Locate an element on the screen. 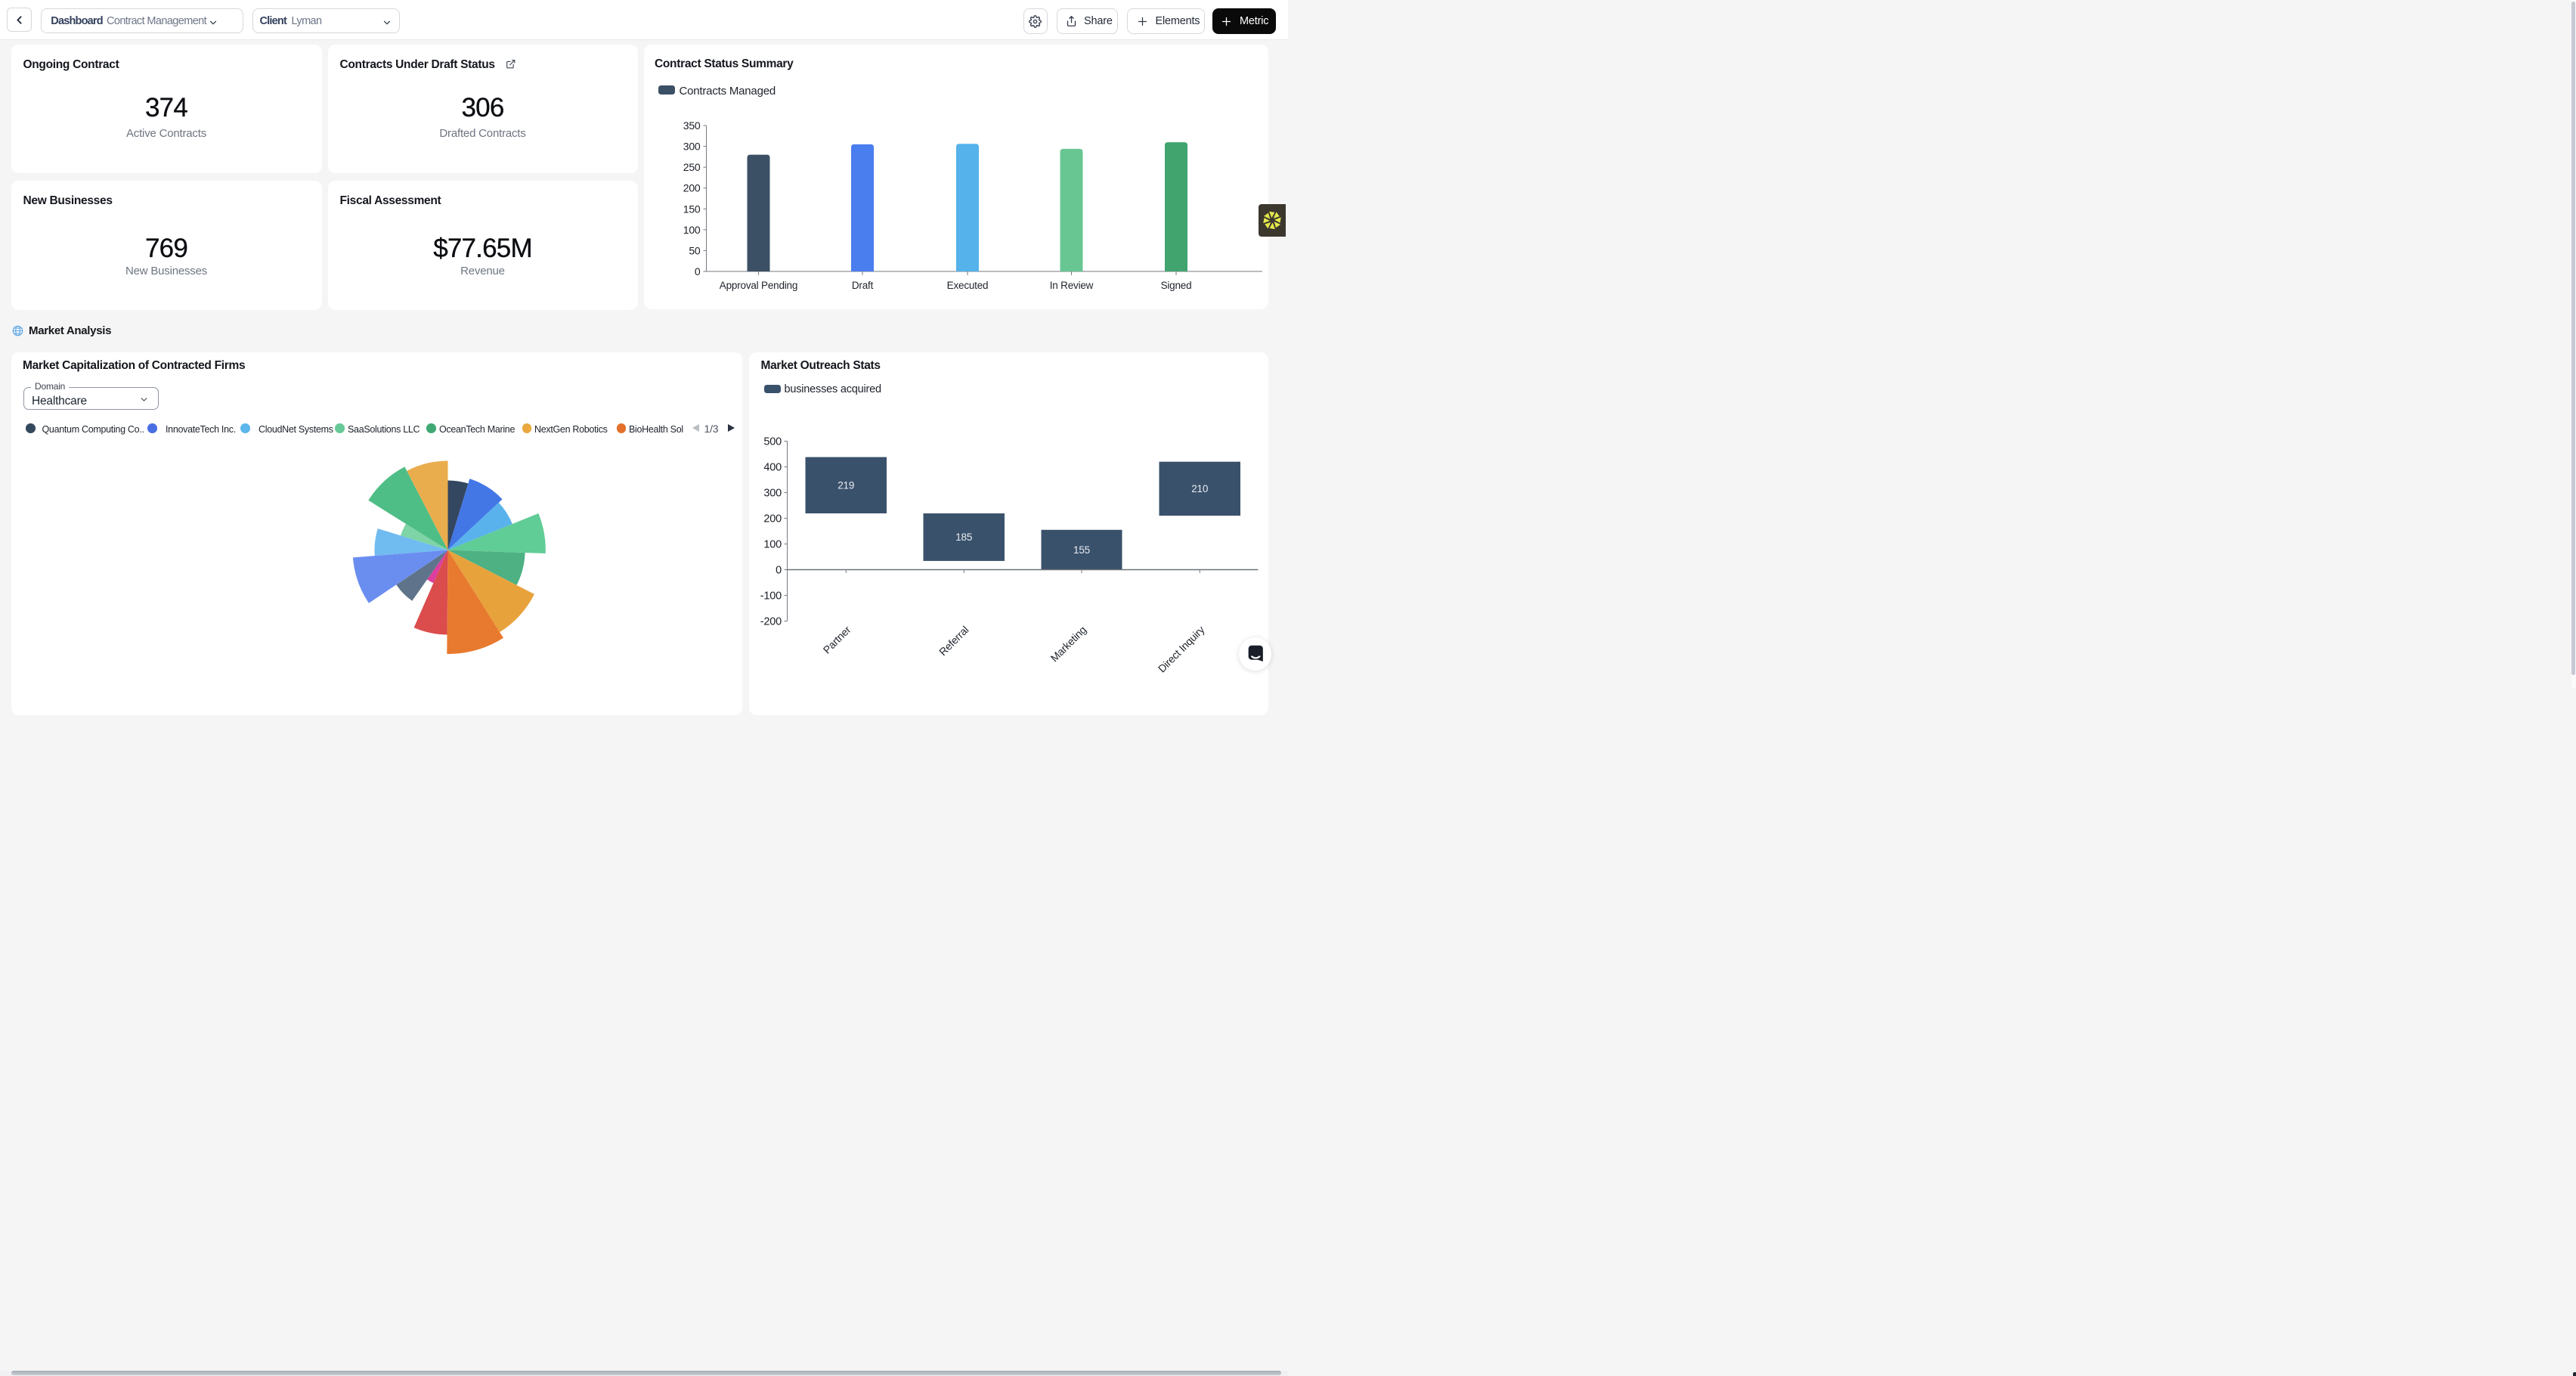 Image resolution: width=2576 pixels, height=1376 pixels. svg-text: 250 is located at coordinates (691, 167).